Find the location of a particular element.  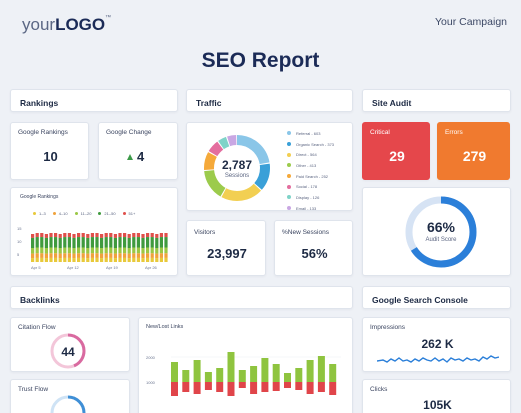

legend-item: Referral - 603 is located at coordinates (310, 133).